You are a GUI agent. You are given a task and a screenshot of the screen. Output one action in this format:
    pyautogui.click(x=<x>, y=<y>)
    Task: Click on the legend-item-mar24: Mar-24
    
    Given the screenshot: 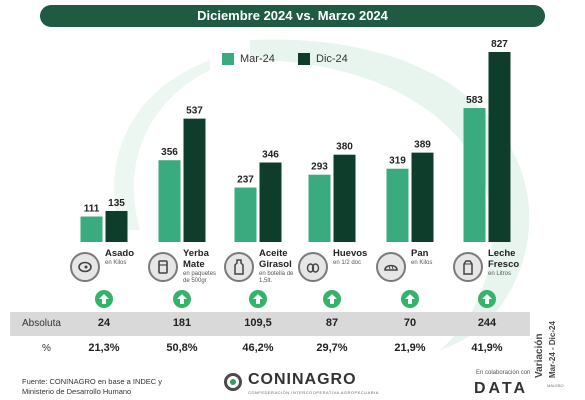 What is the action you would take?
    pyautogui.click(x=248, y=59)
    